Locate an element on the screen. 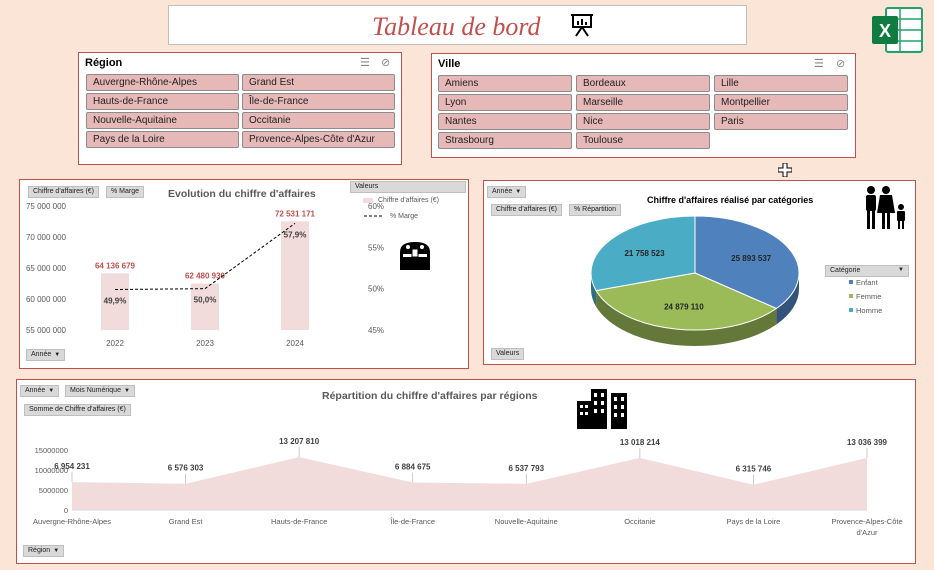 The image size is (934, 570). legend-swatch-ca is located at coordinates (368, 200).